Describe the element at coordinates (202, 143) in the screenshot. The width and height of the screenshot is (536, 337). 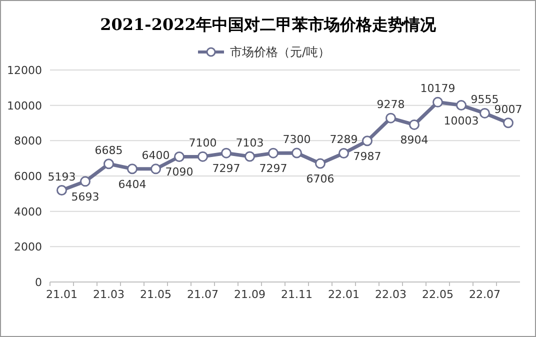
I see `data-label: 7100` at that location.